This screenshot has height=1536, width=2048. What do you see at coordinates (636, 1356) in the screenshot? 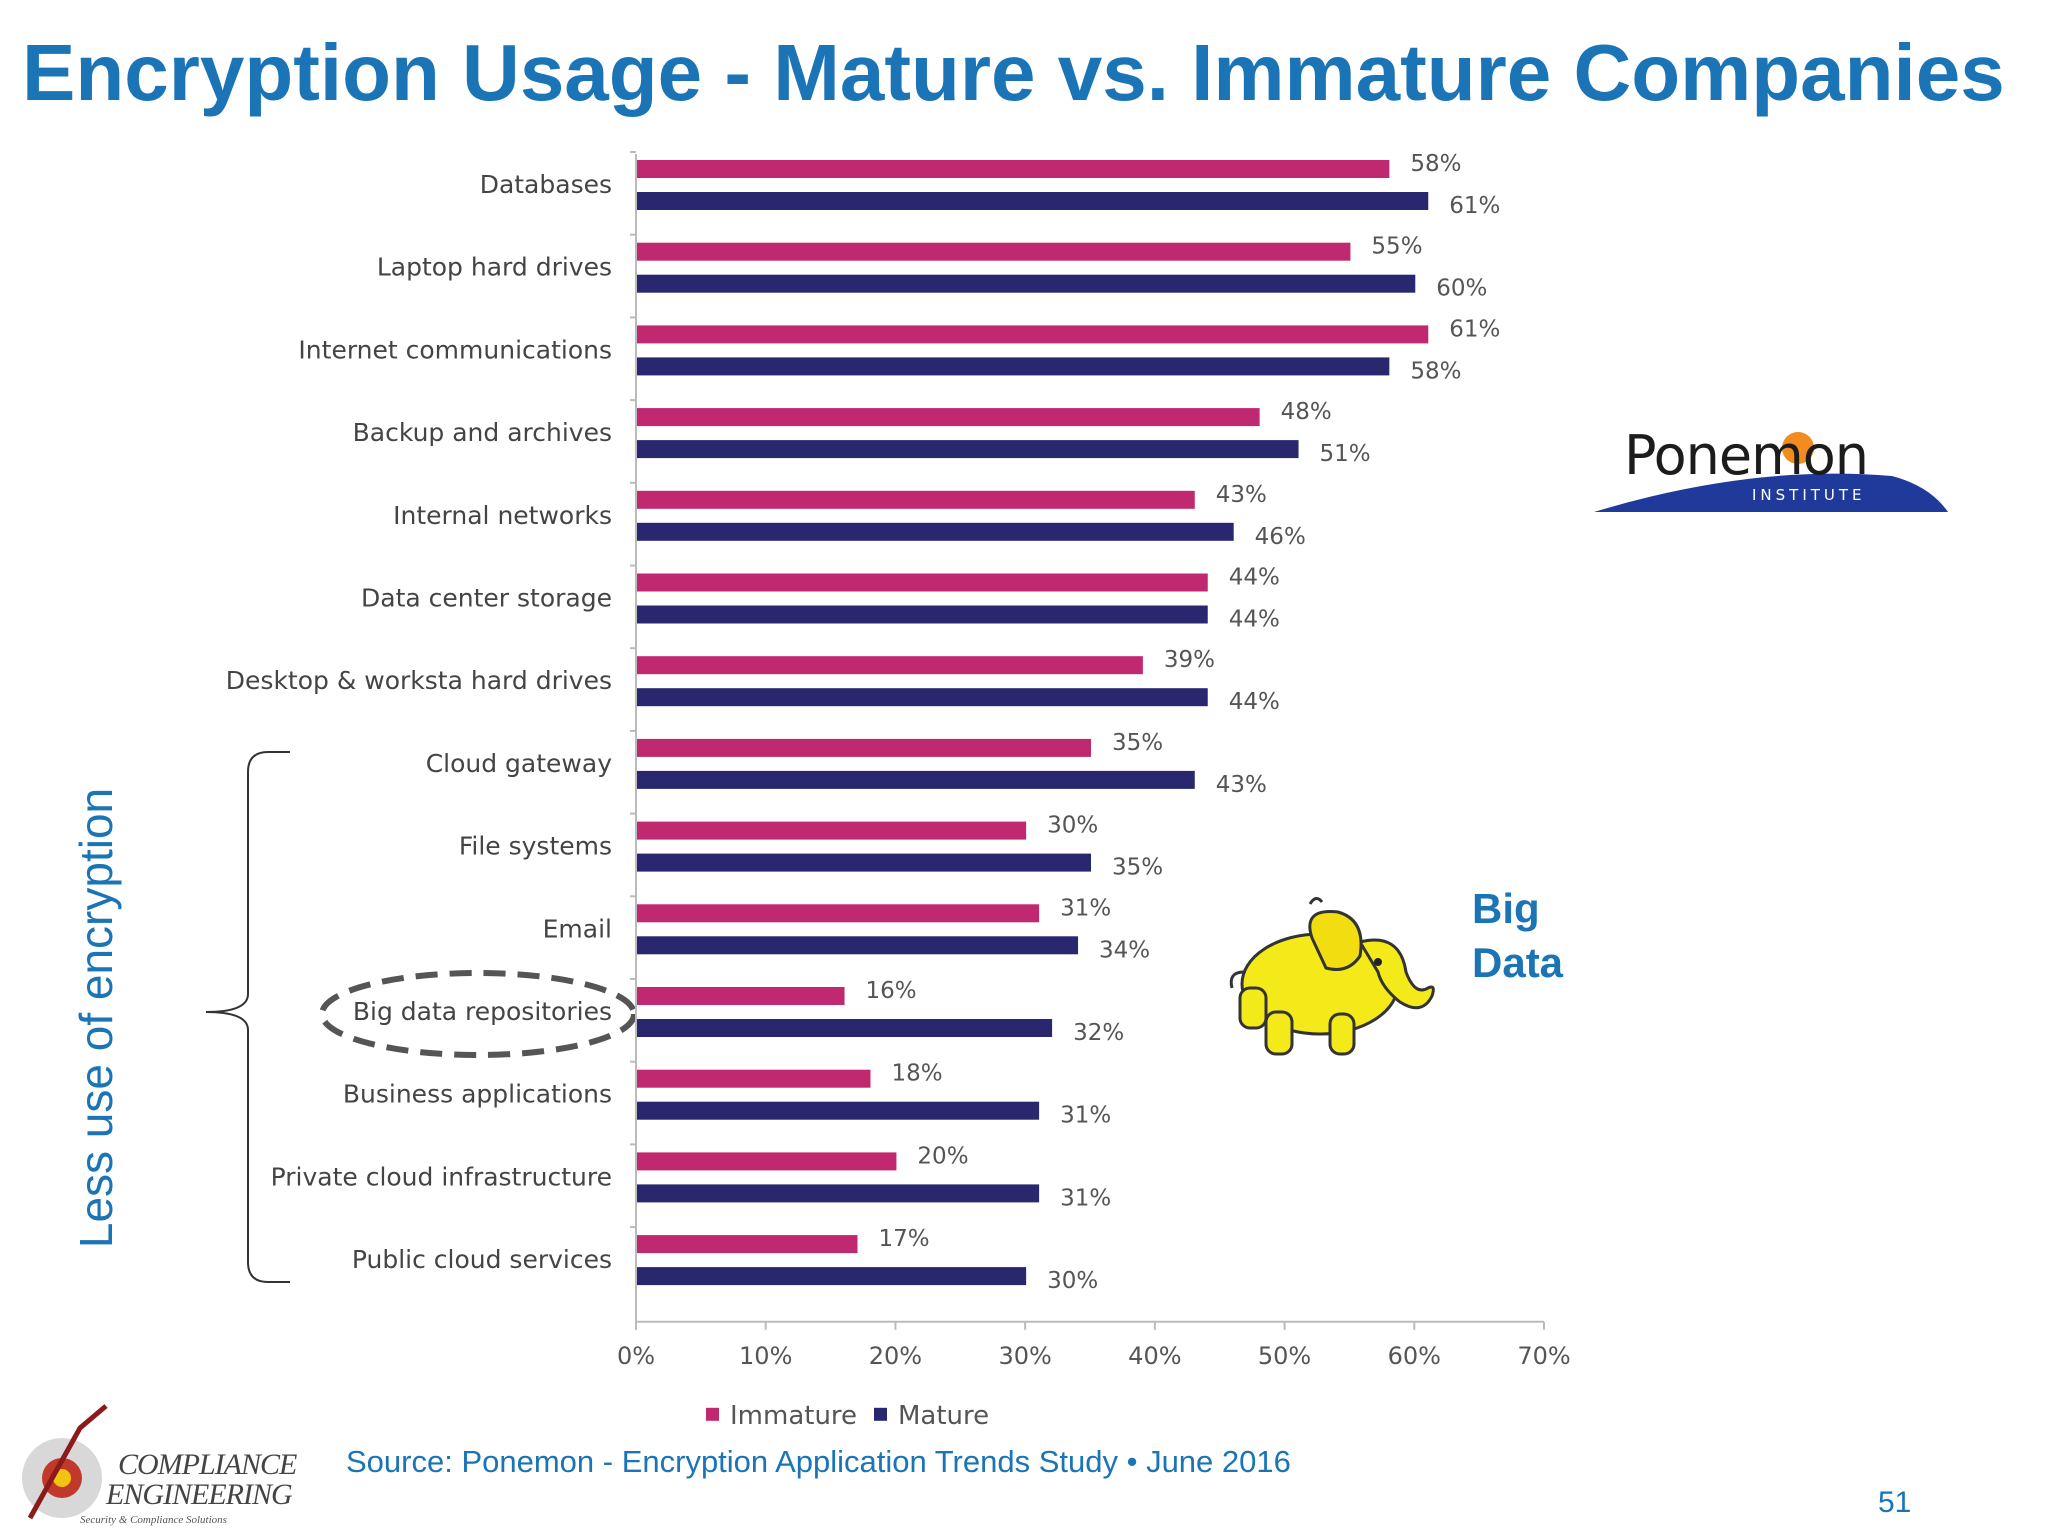
I see `x-tick-label: 0%` at bounding box center [636, 1356].